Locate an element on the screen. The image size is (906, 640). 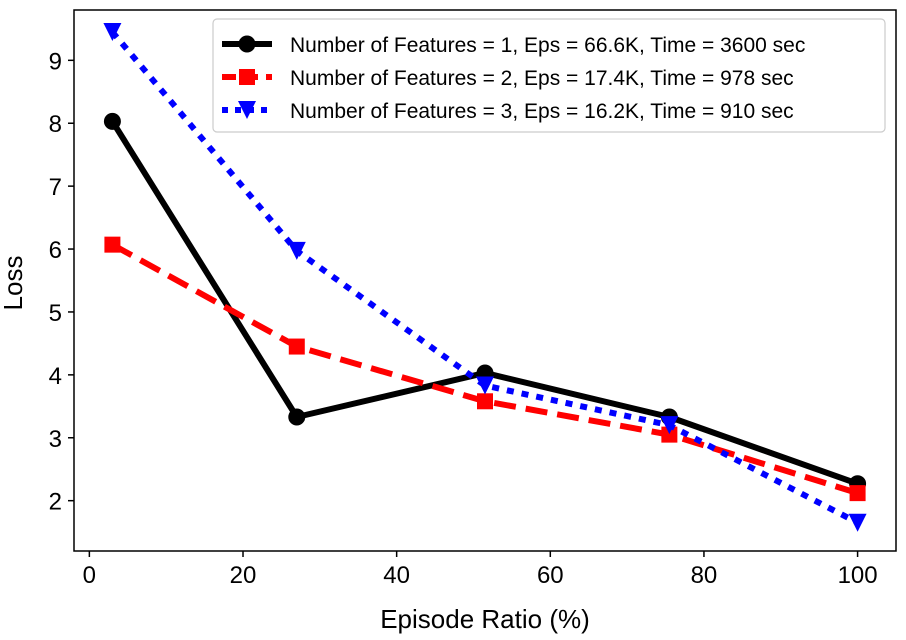
y-tick-label: 4 is located at coordinates (55, 376).